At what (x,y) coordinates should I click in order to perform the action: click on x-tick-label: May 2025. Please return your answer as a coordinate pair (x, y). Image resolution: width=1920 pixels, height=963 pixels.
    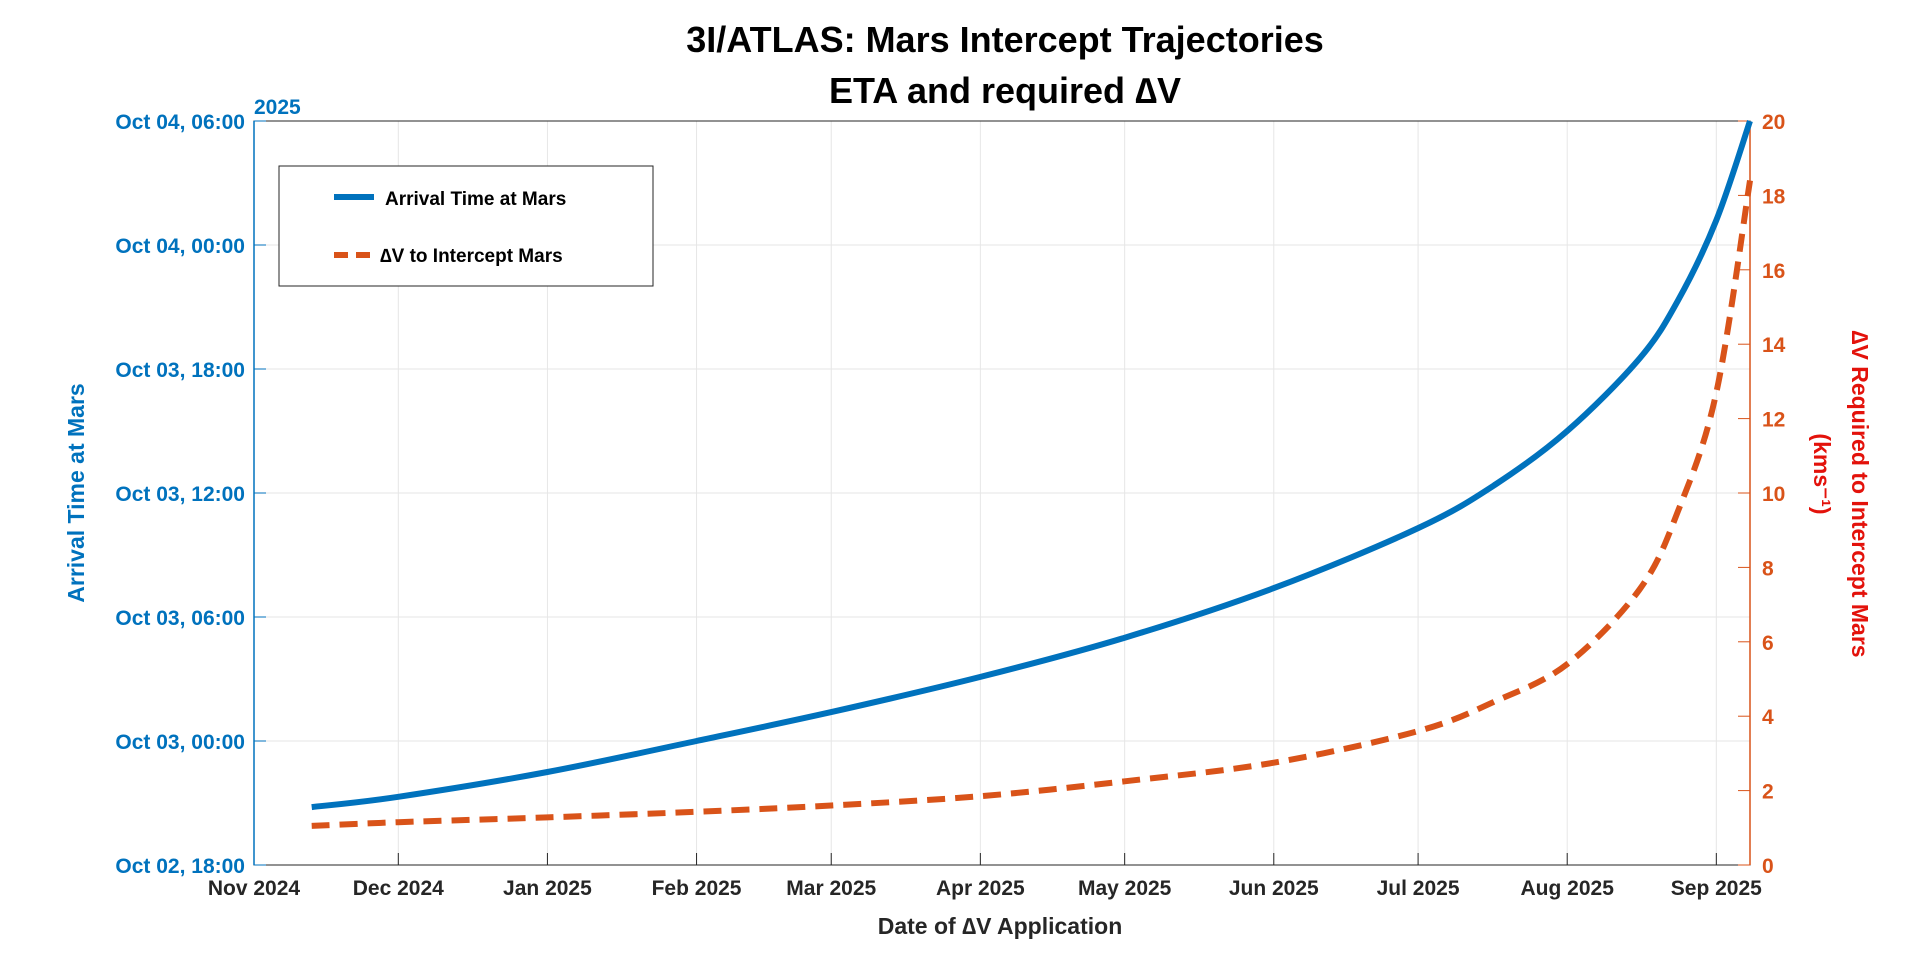
    Looking at the image, I should click on (1125, 888).